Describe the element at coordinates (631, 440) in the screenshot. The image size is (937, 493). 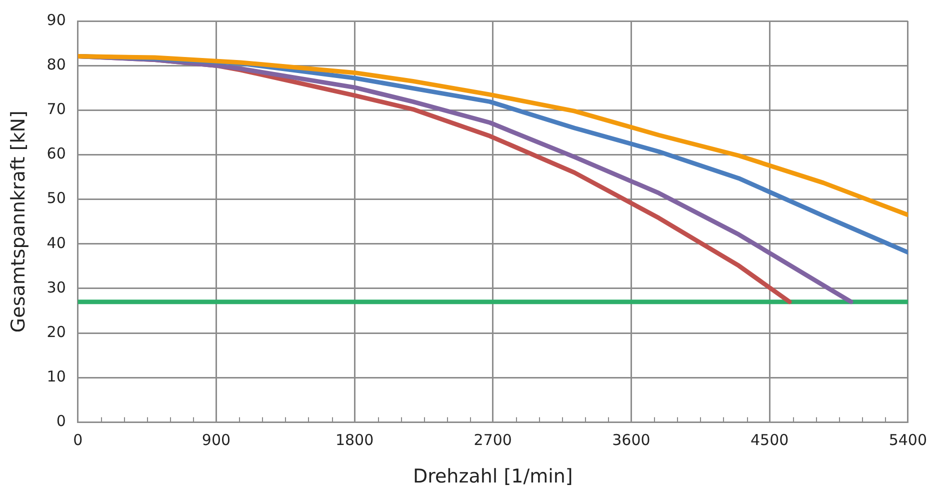
I see `x-tick-label: 3600` at that location.